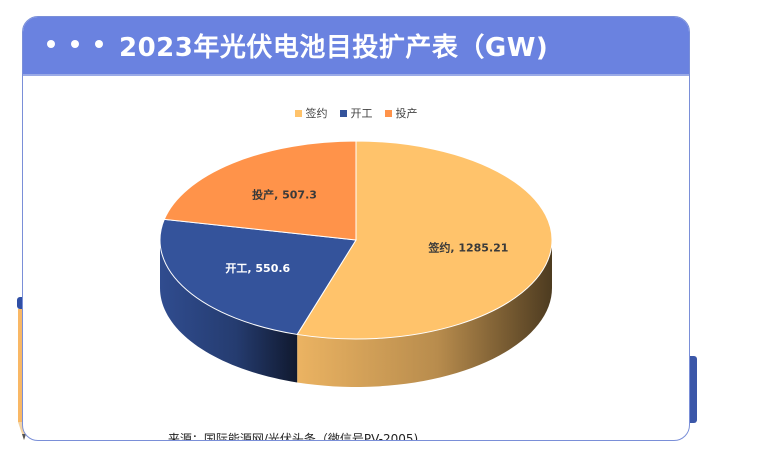 The image size is (763, 460). Describe the element at coordinates (316, 113) in the screenshot. I see `legend-label-signed: 签约` at that location.